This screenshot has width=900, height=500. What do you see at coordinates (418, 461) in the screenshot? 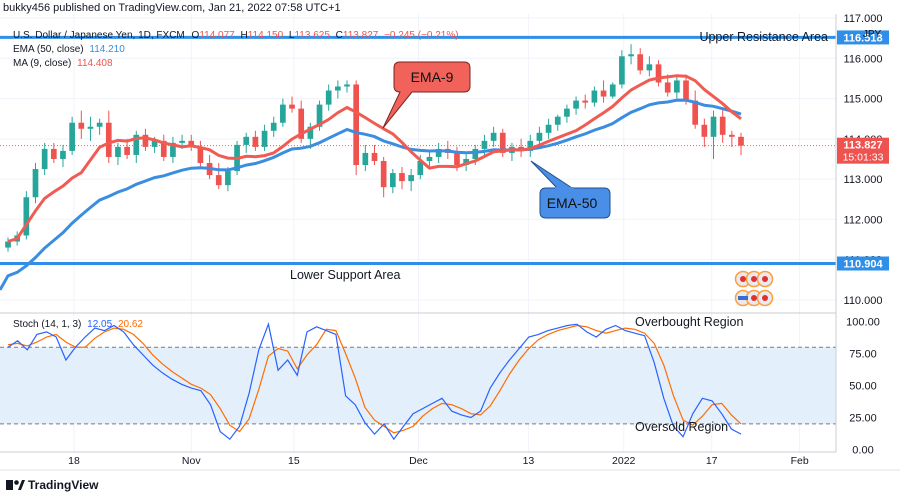
I see `time-tick-label: Dec` at bounding box center [418, 461].